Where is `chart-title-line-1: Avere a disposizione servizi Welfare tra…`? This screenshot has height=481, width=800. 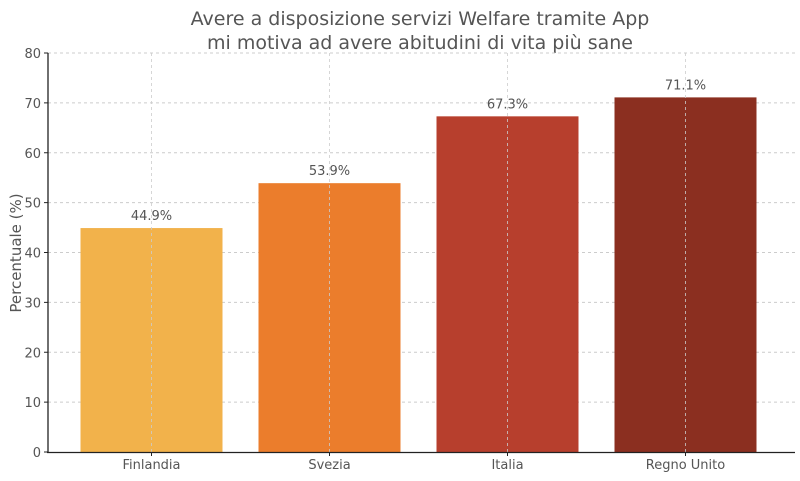 chart-title-line-1: Avere a disposizione servizi Welfare tra… is located at coordinates (420, 19).